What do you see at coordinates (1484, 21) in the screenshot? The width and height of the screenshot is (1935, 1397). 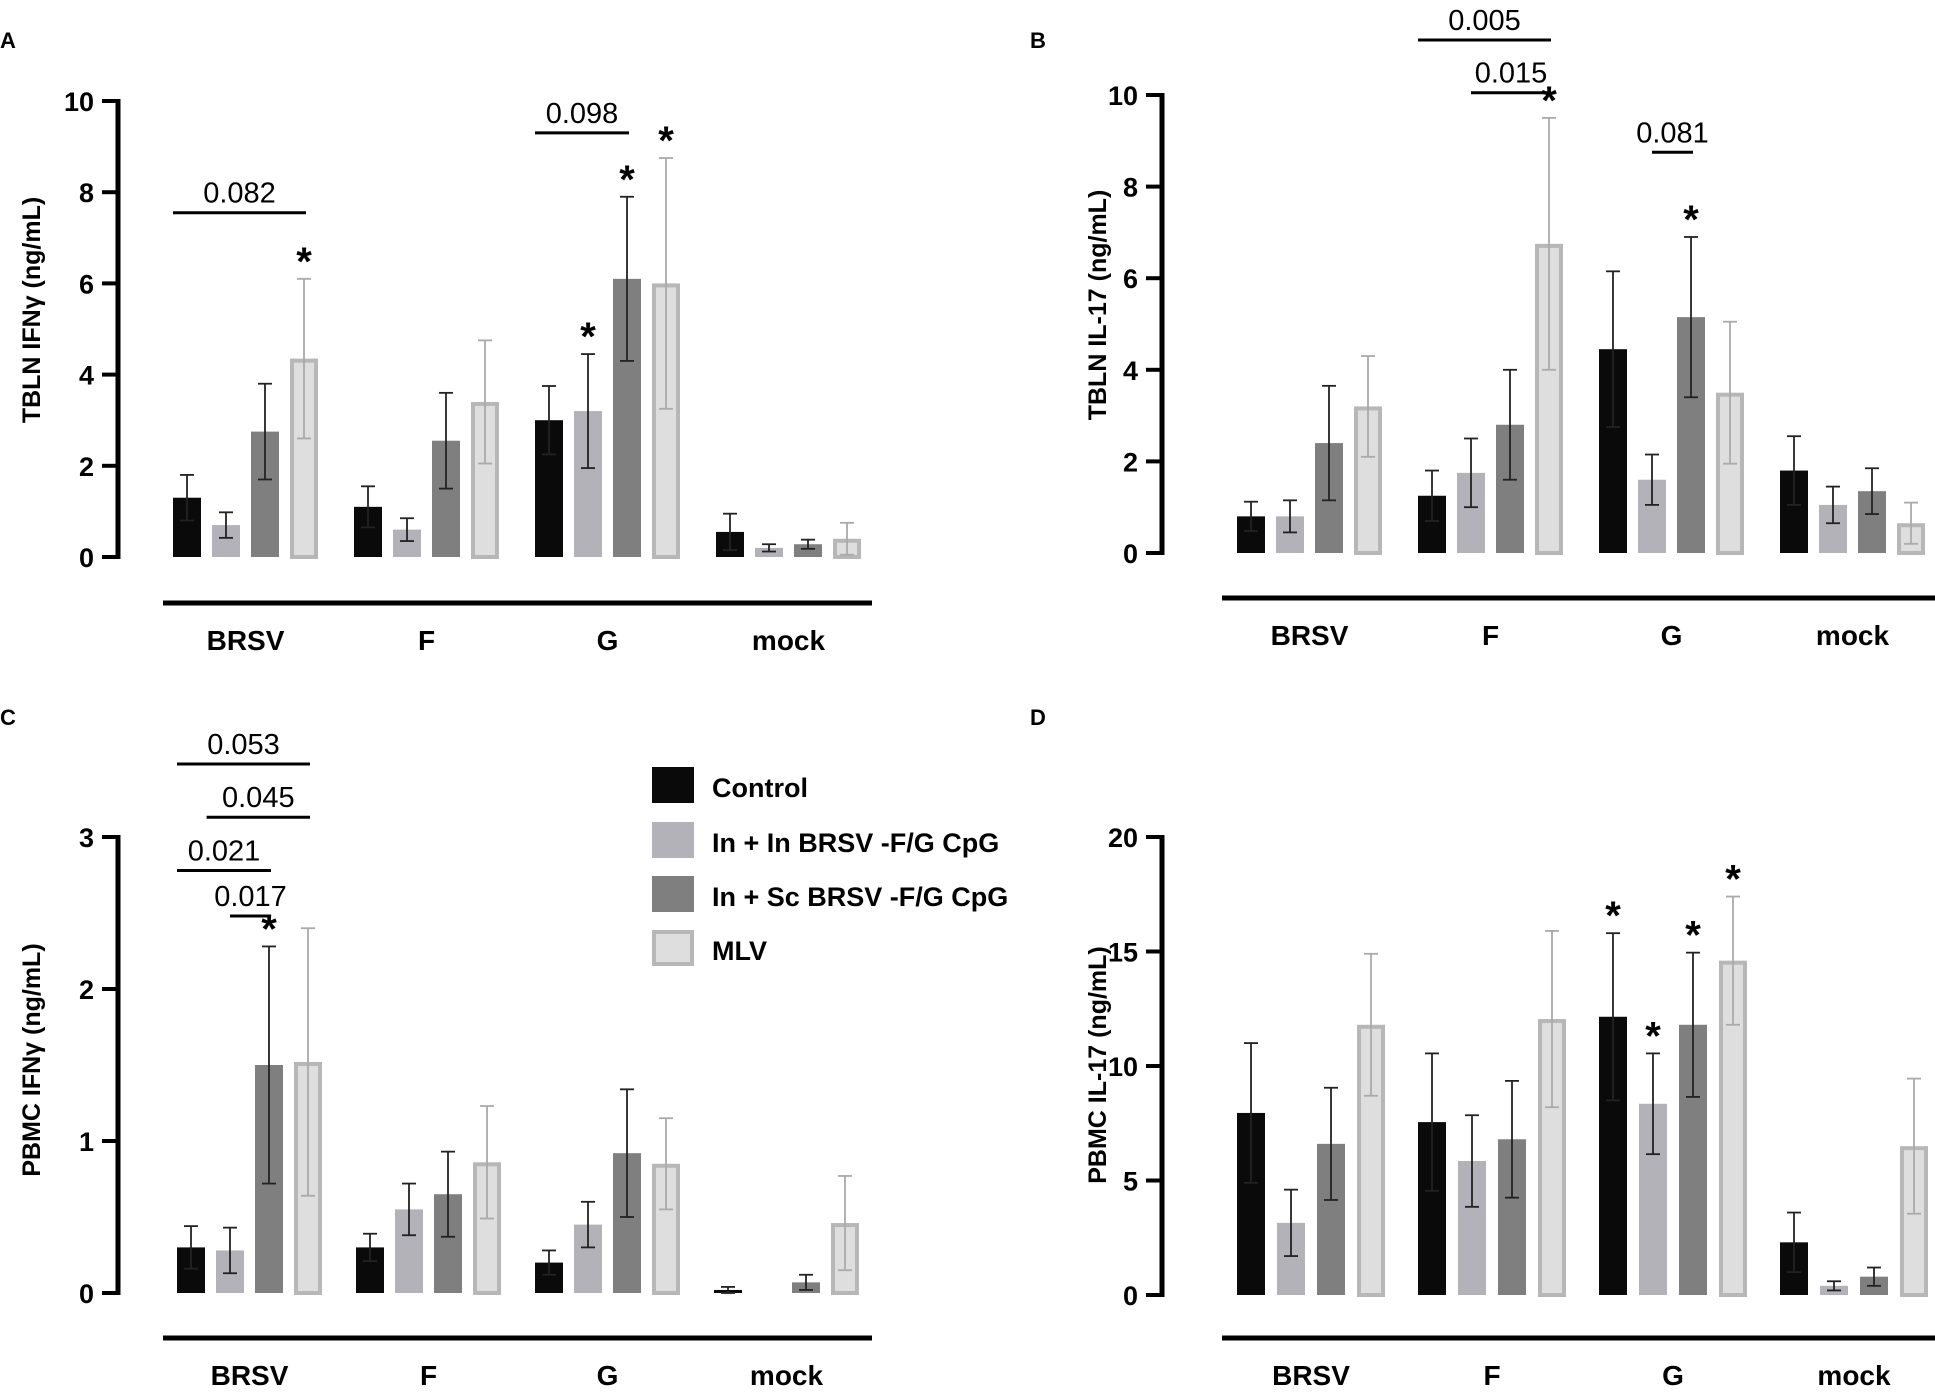 I see `p-value-label: 0.005` at bounding box center [1484, 21].